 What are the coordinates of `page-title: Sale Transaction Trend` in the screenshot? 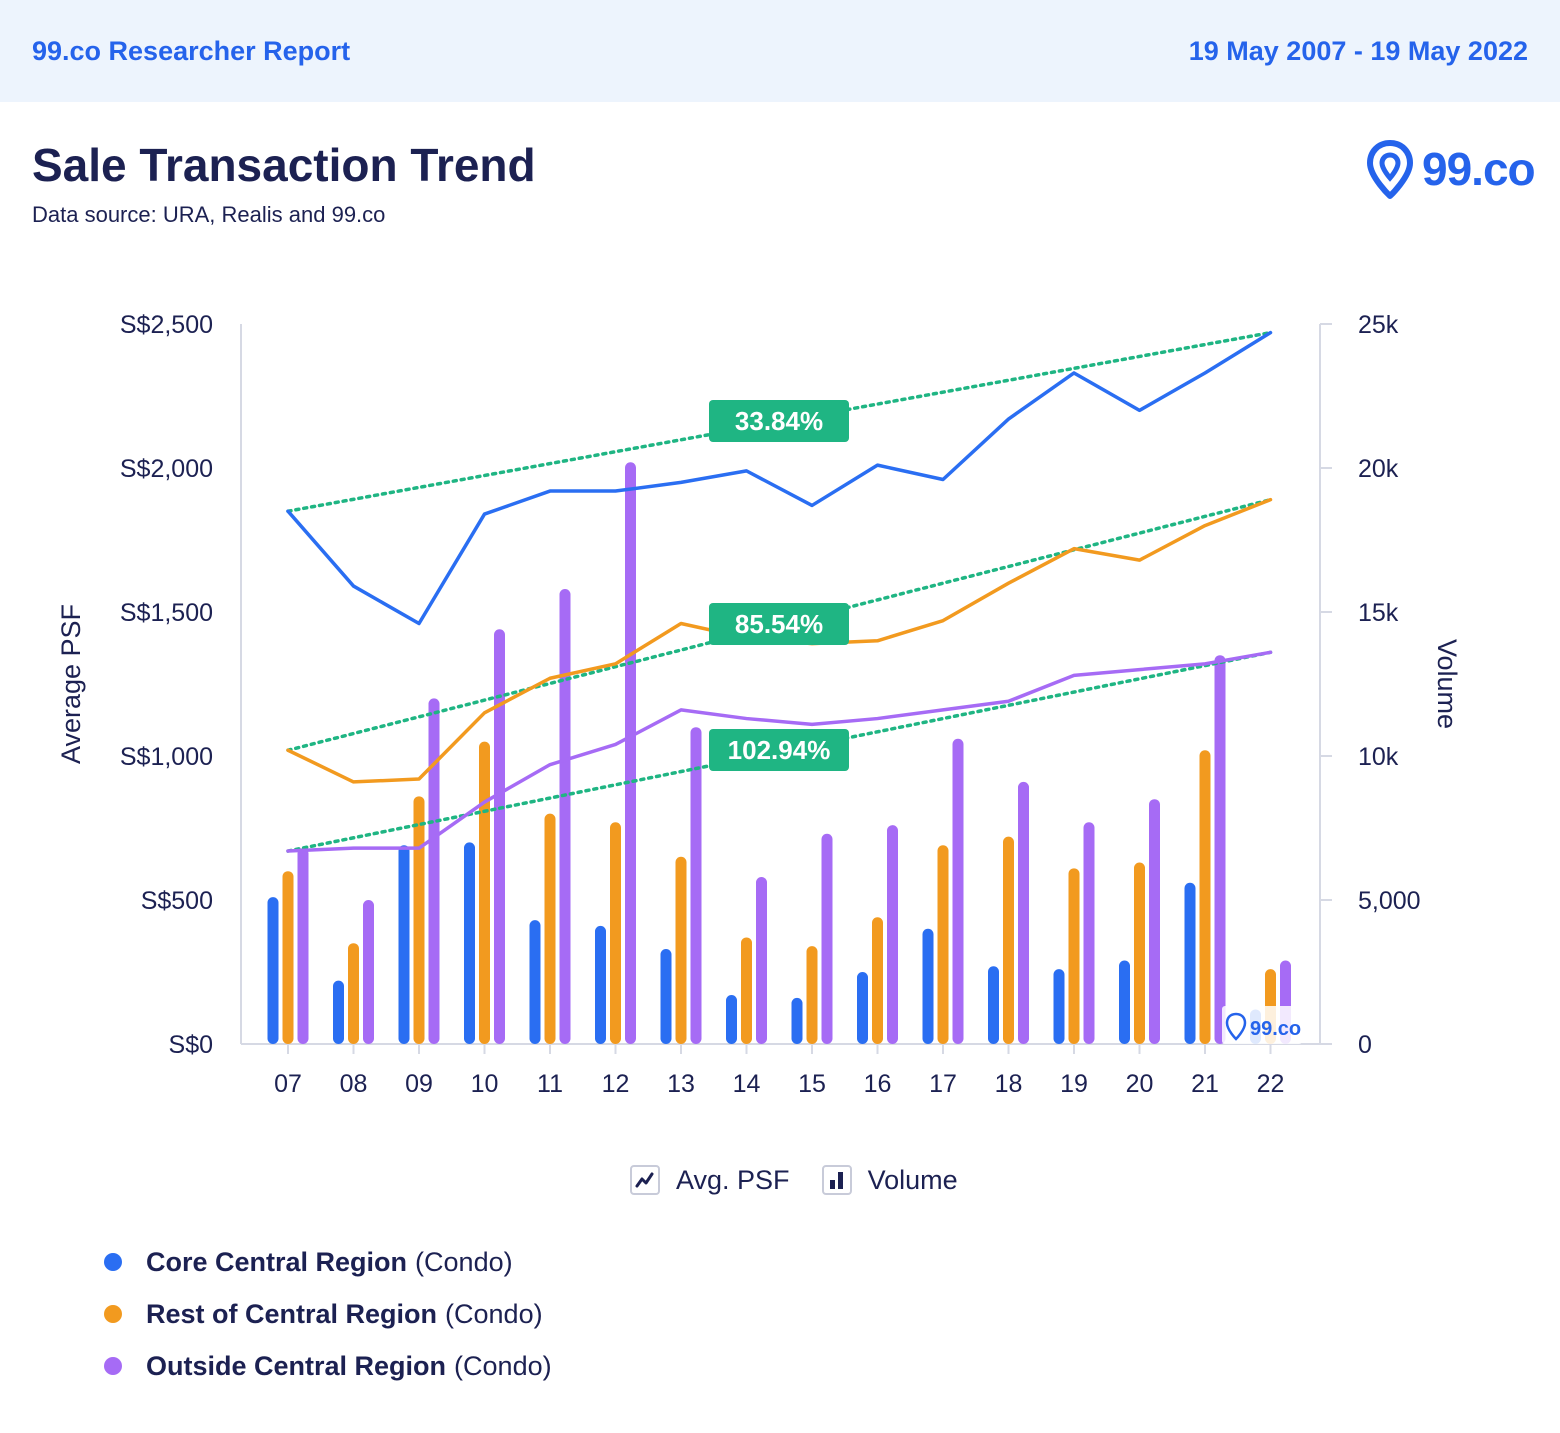 It's located at (284, 165).